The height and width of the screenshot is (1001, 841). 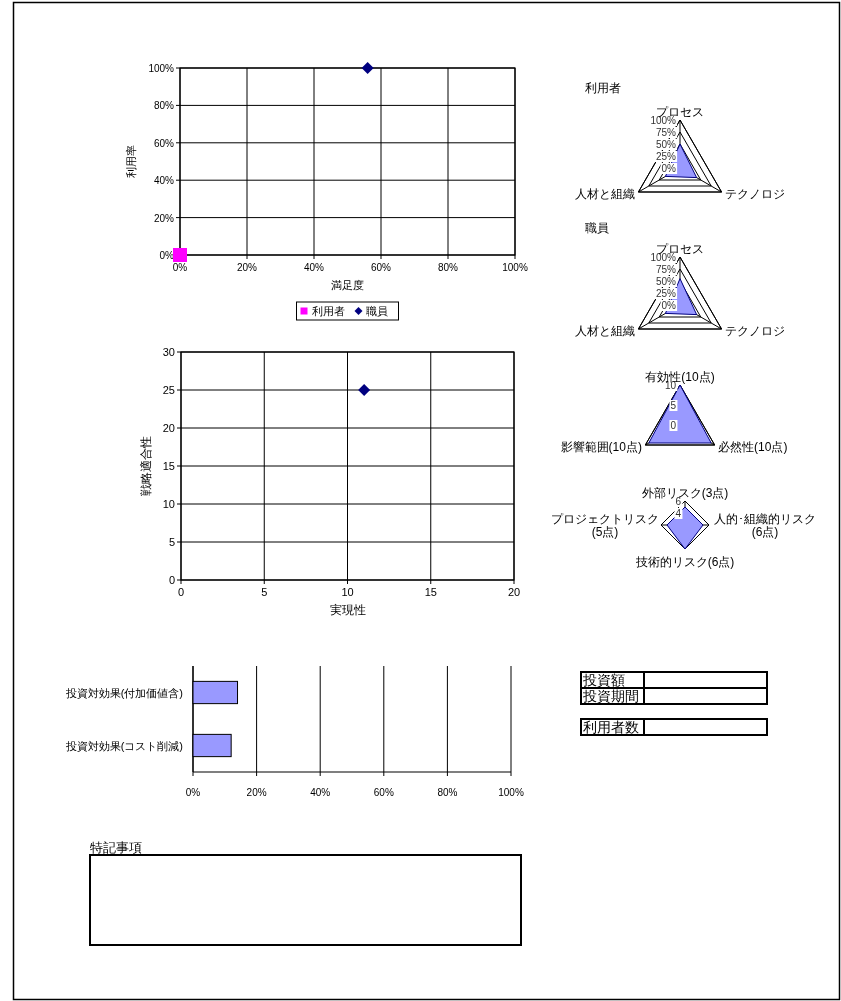 I want to click on text: 利用者数, so click(x=611, y=727).